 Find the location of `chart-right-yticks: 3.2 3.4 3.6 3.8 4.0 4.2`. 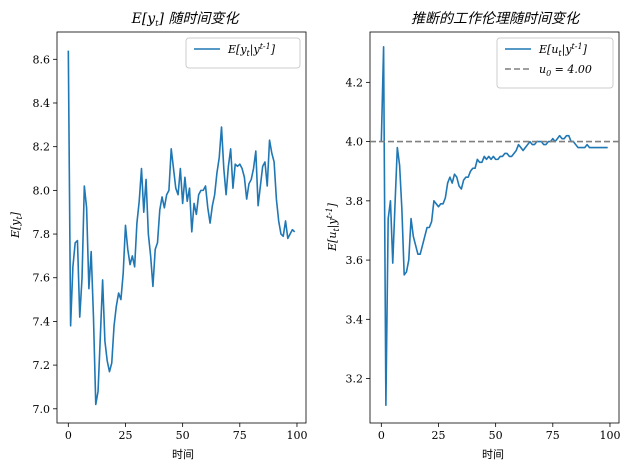

chart-right-yticks: 3.2 3.4 3.6 3.8 4.0 4.2 is located at coordinates (358, 231).